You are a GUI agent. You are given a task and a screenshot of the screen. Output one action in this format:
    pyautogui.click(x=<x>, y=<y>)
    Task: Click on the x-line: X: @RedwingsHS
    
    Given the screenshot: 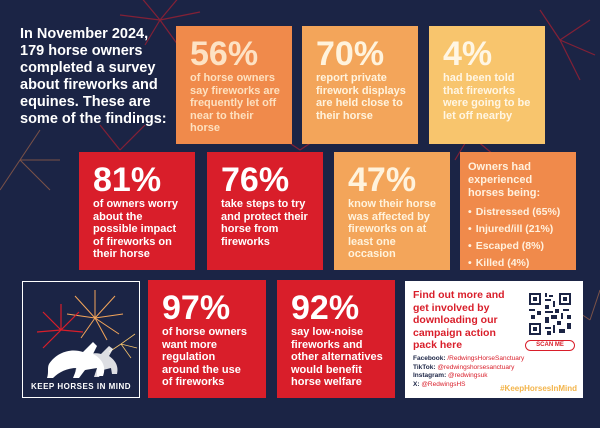 What is the action you would take?
    pyautogui.click(x=498, y=385)
    